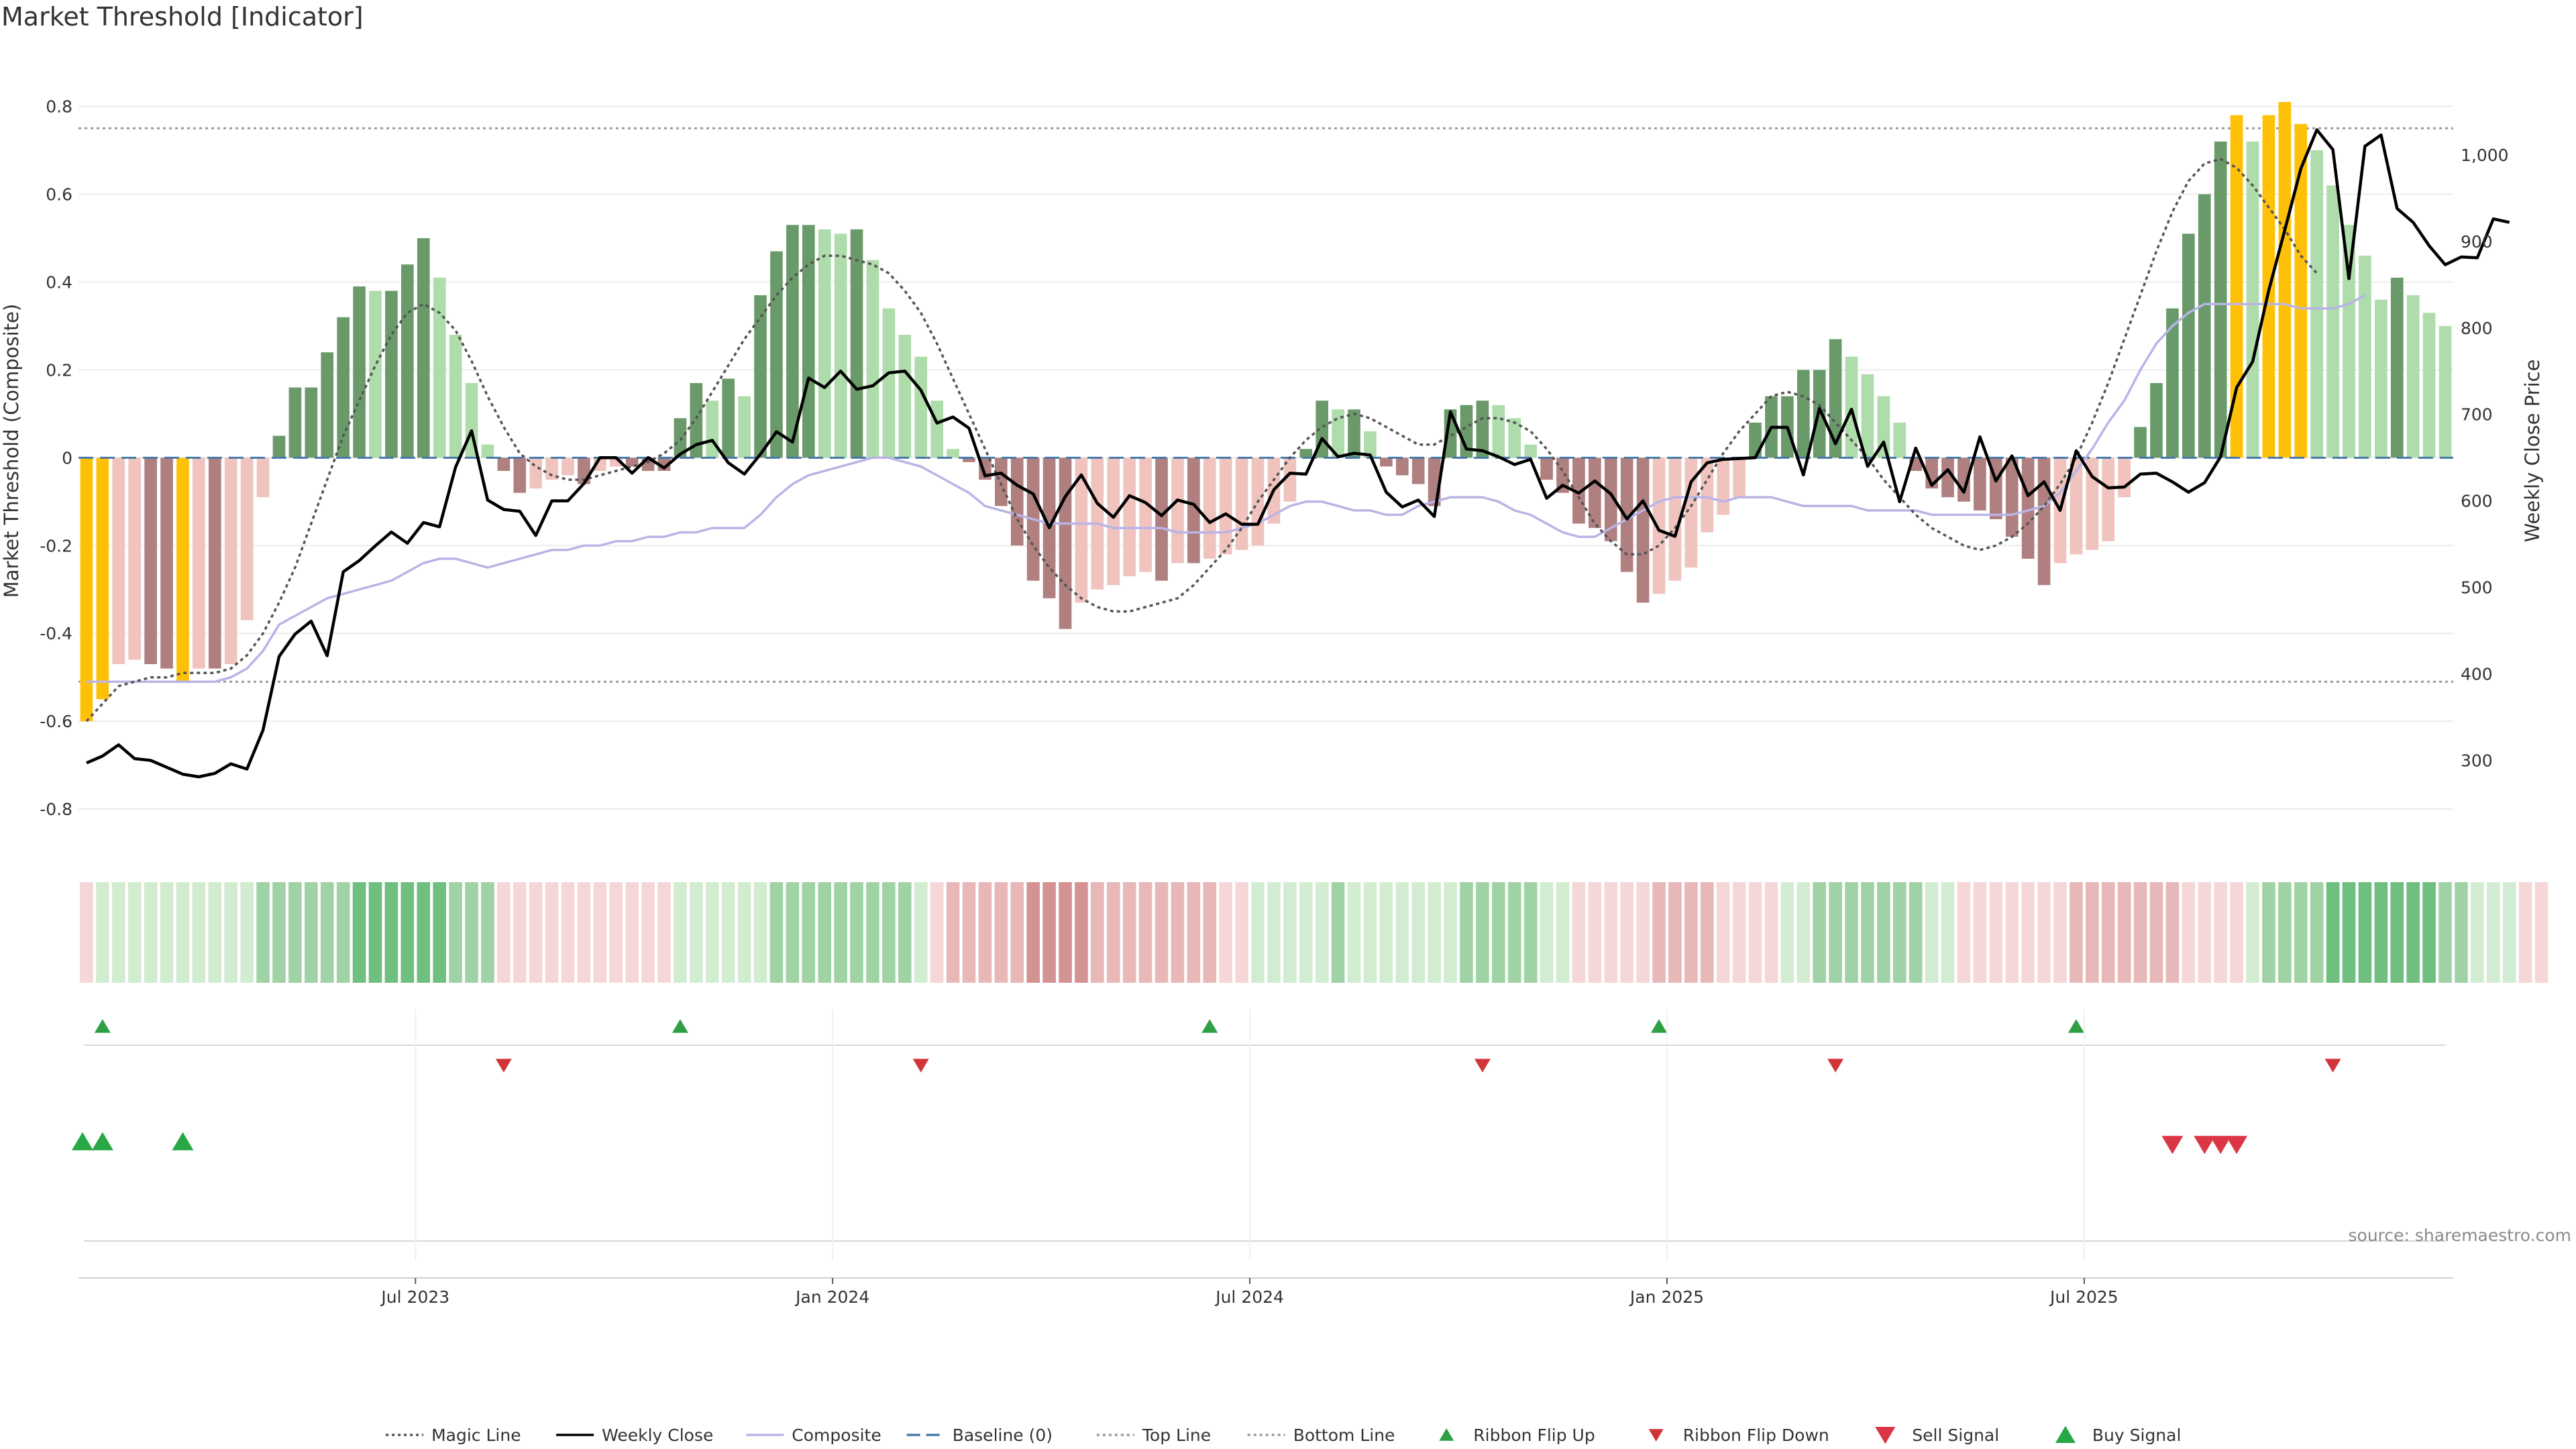  Describe the element at coordinates (2460, 1235) in the screenshot. I see `source-label: source: sharemaestro.com` at that location.